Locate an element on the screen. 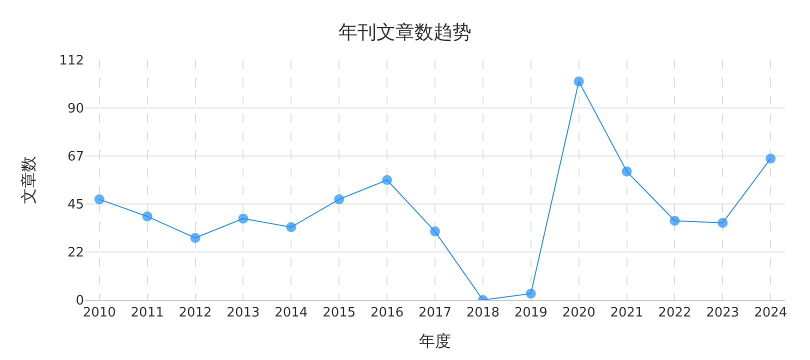 This screenshot has width=810, height=360. y-tick-label: 45 is located at coordinates (75, 205).